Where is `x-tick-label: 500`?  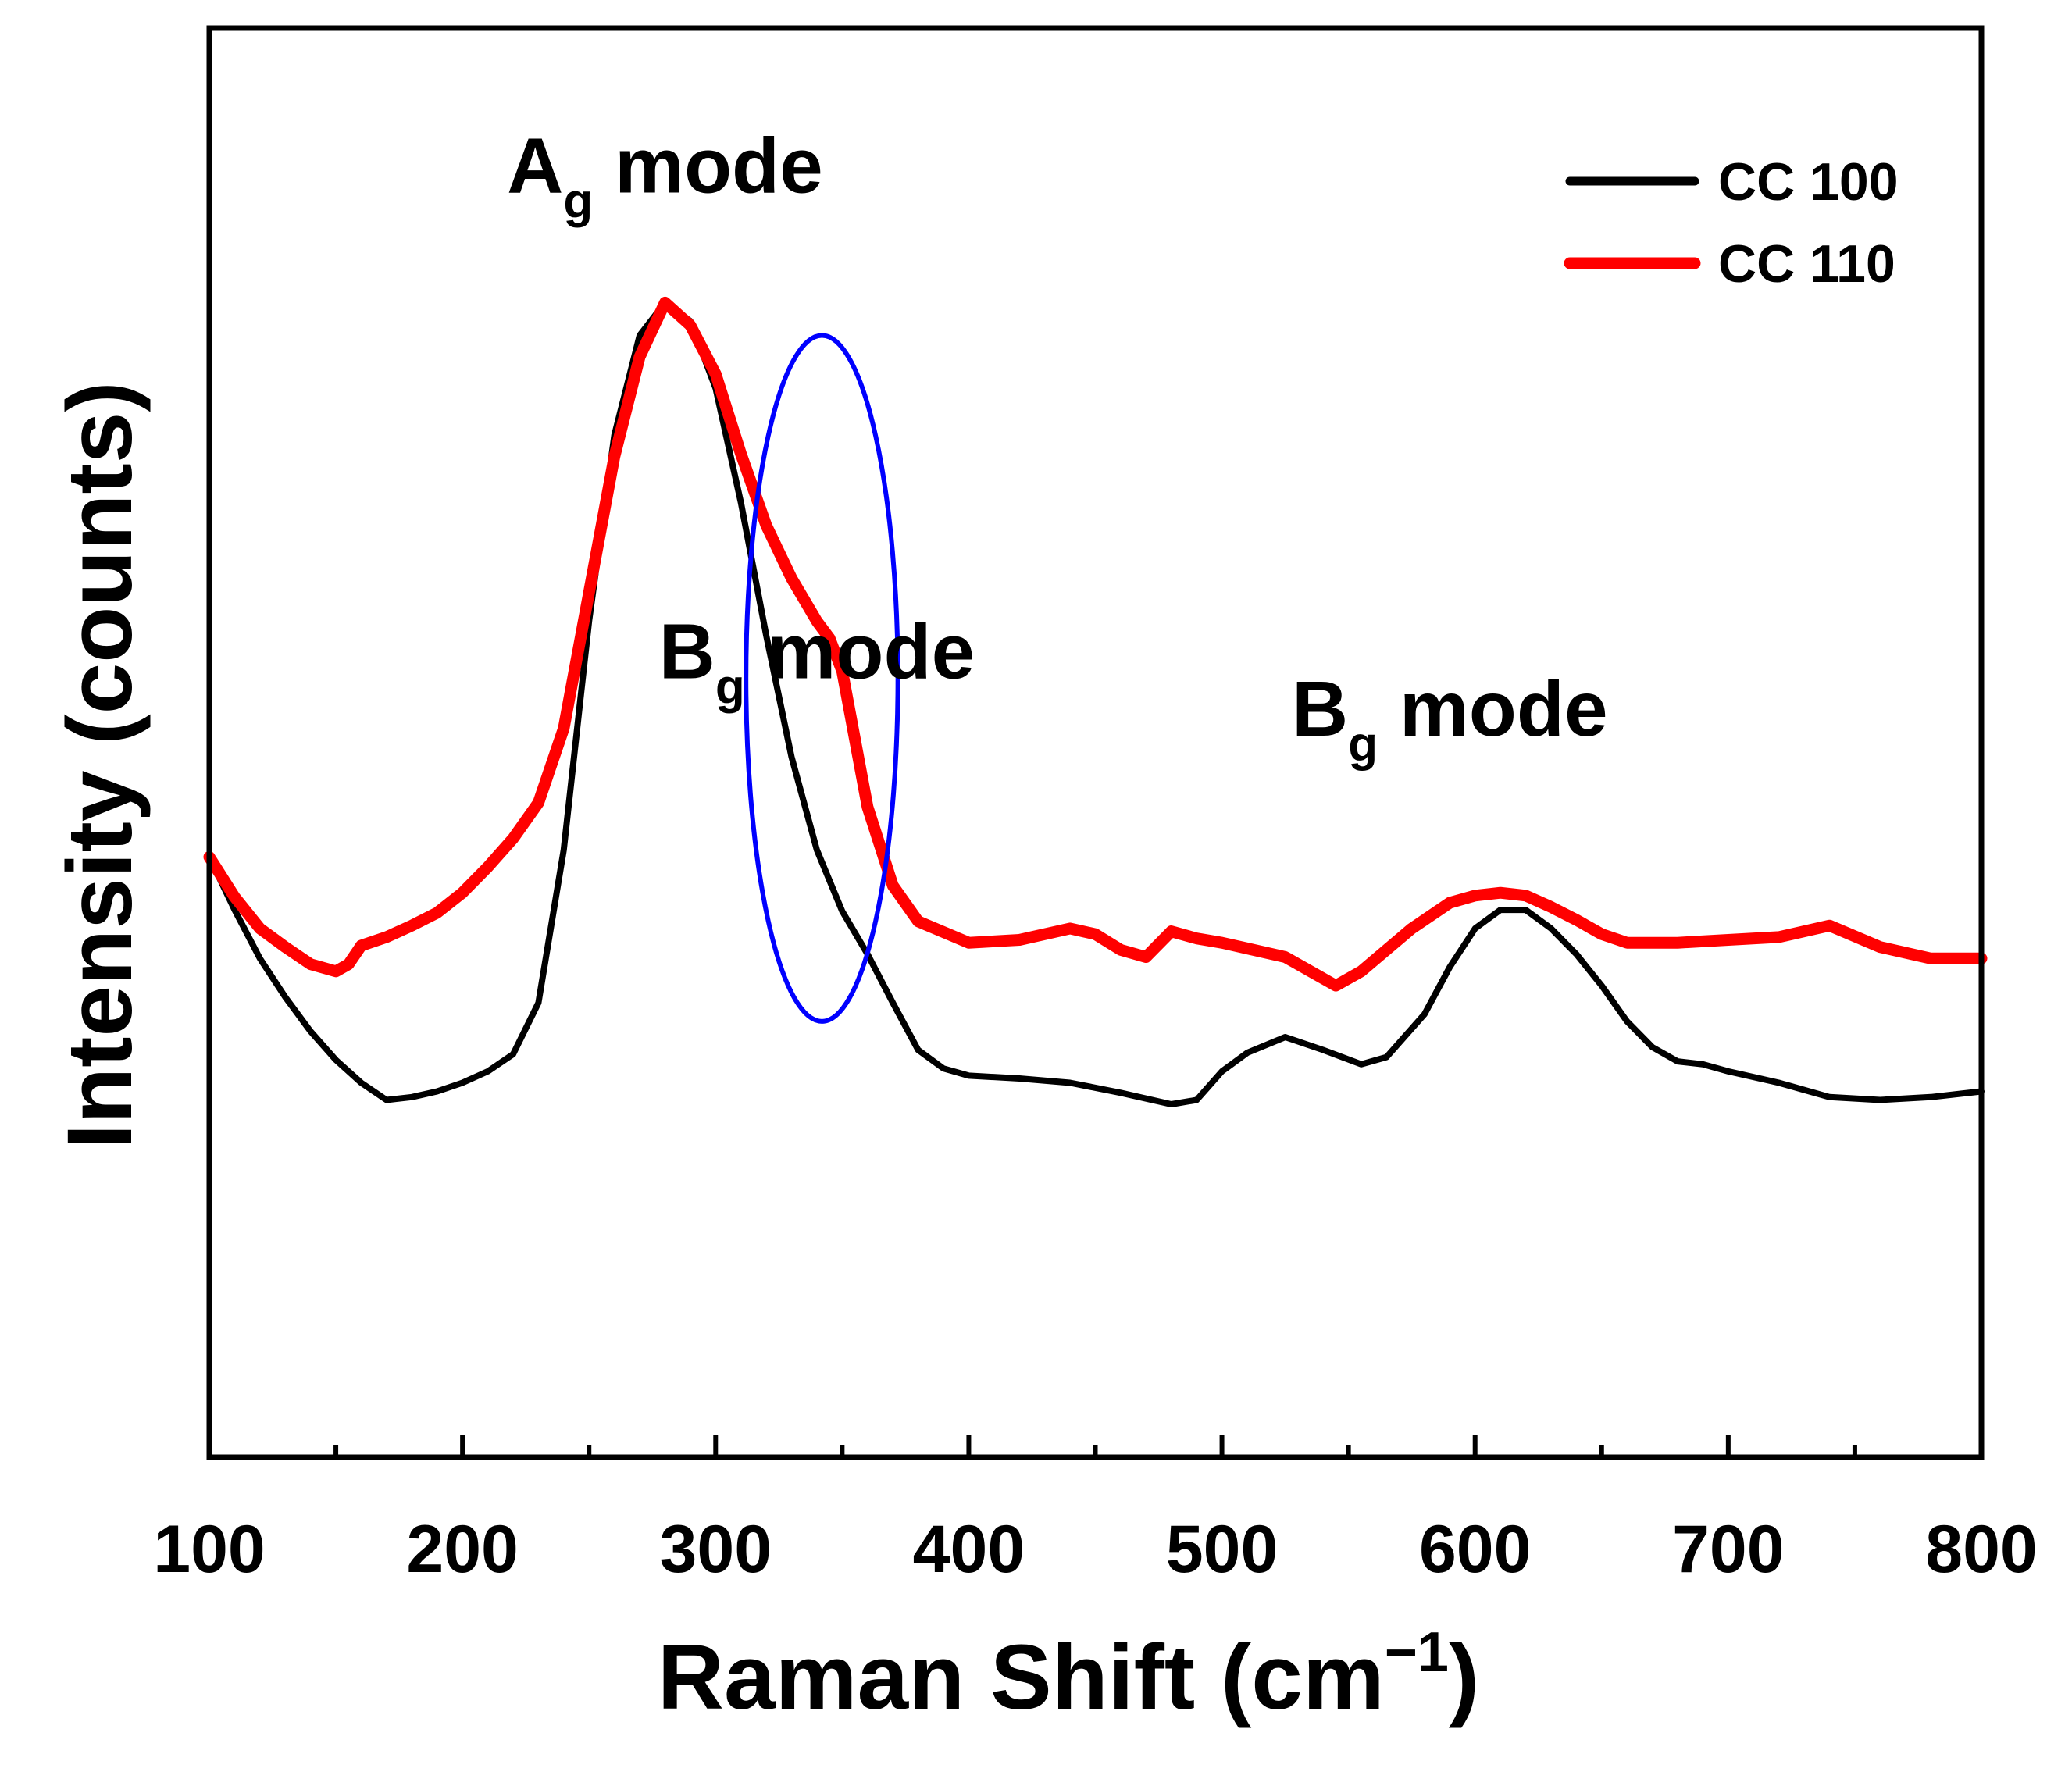
x-tick-label: 500 is located at coordinates (1222, 1549).